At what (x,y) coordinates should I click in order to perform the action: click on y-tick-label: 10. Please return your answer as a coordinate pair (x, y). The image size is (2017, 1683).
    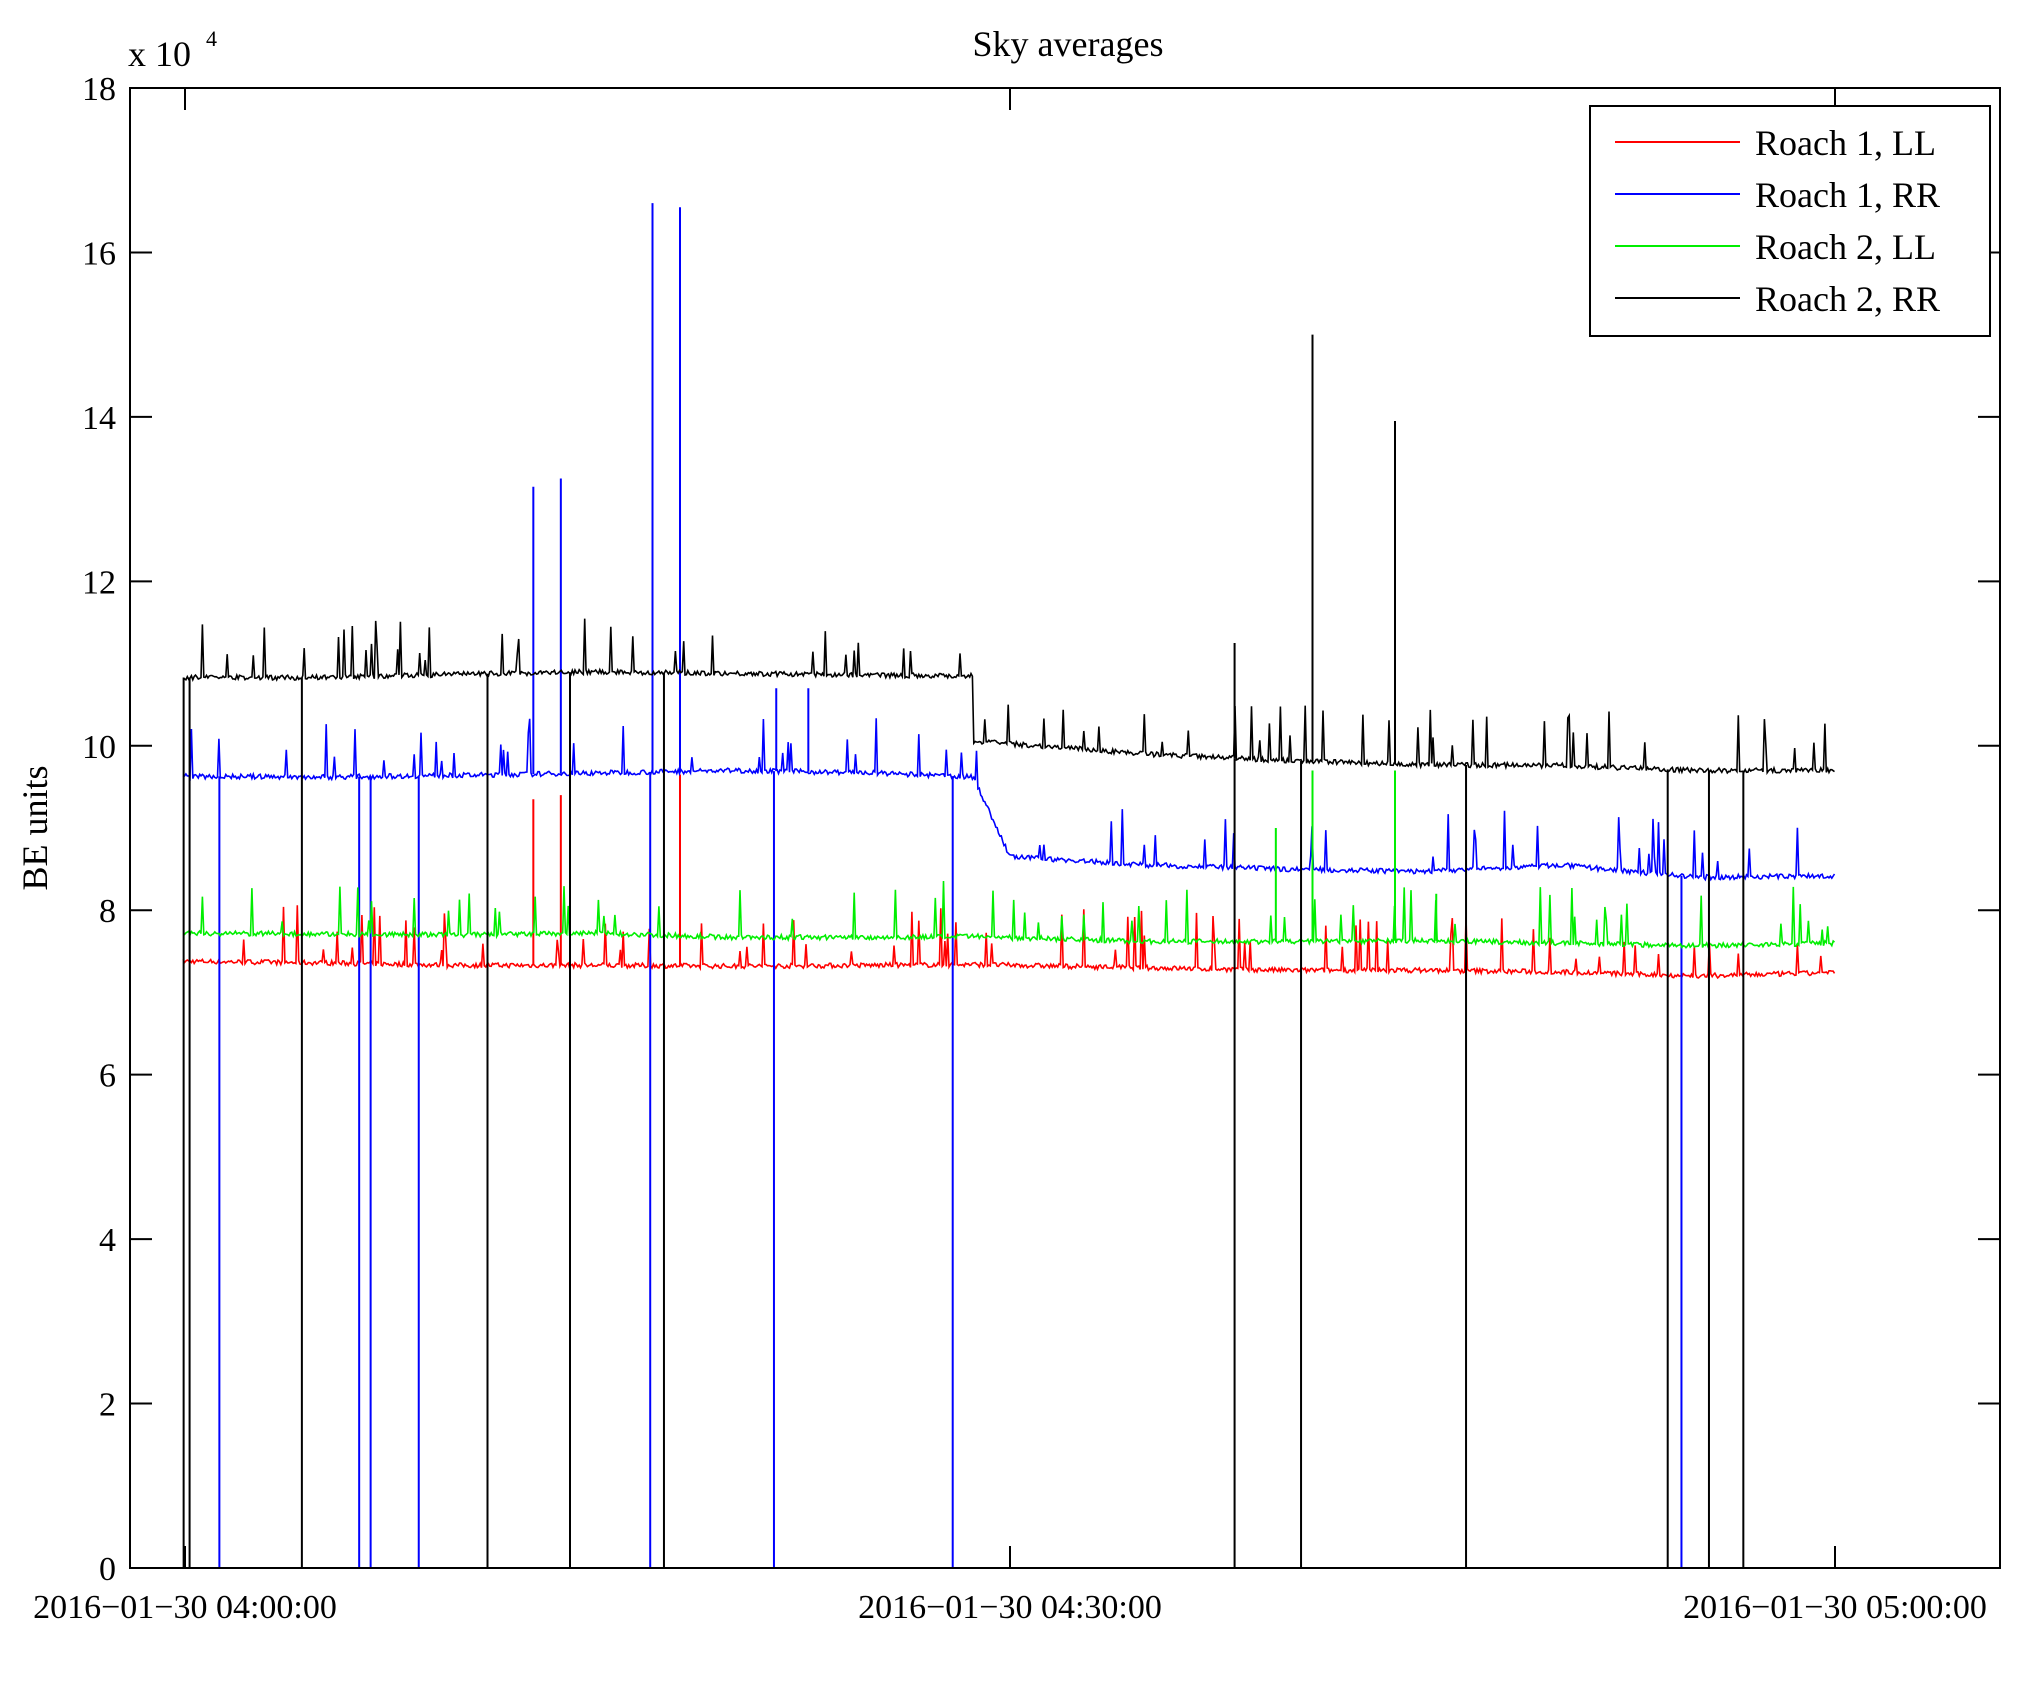
    Looking at the image, I should click on (99, 747).